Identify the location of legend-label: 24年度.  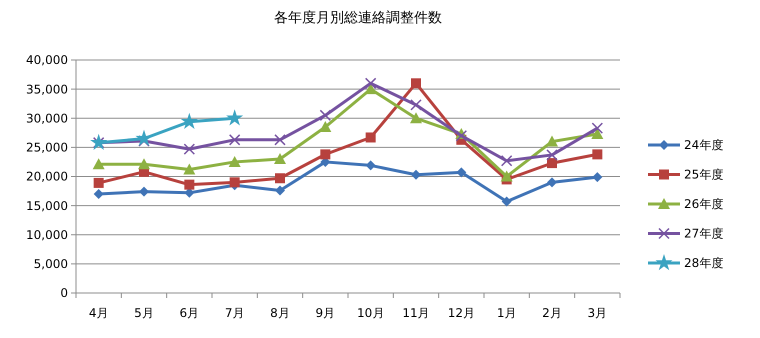
(704, 145).